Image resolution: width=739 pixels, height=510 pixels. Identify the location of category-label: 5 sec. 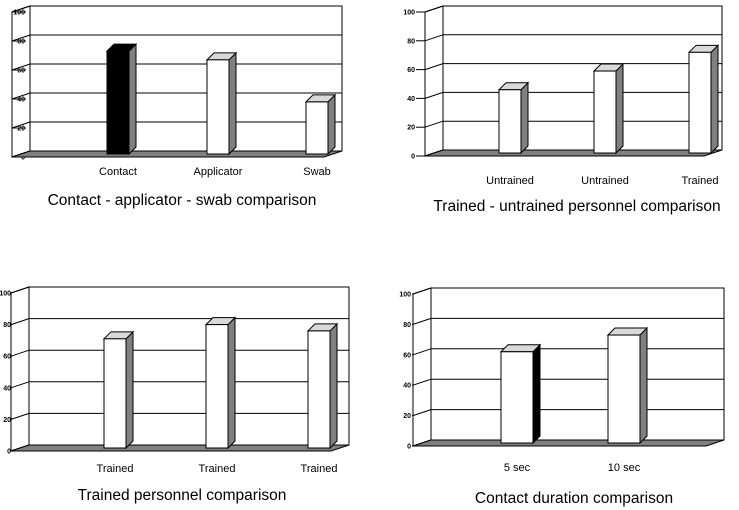
(517, 468).